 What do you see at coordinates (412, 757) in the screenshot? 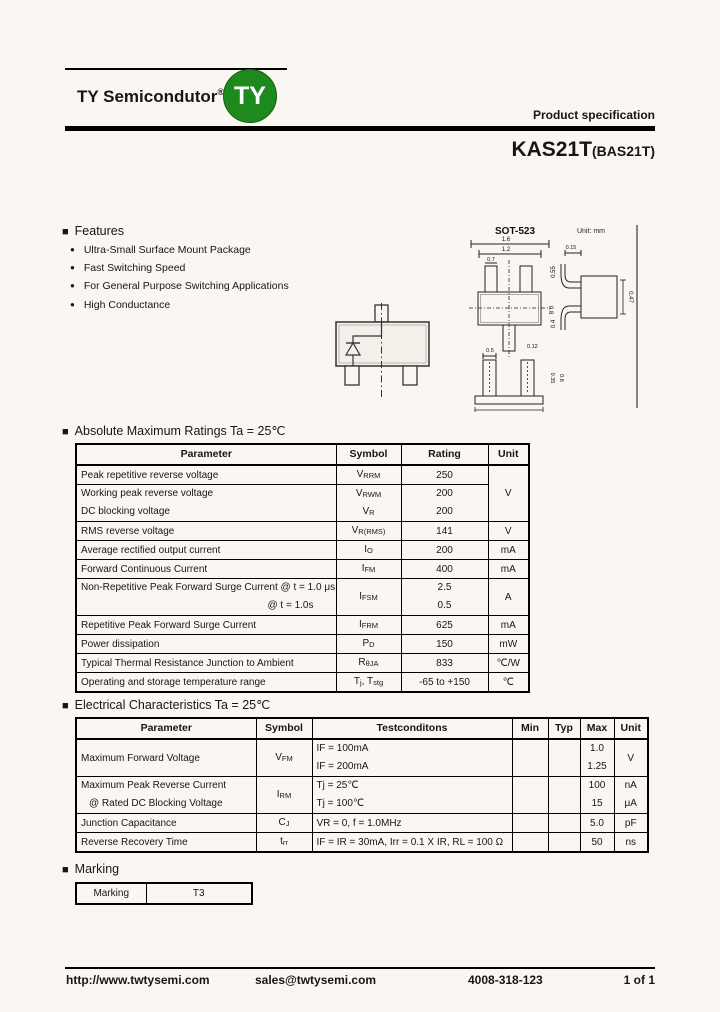
I see `conditions-cell: IF = 100mA IF = 200mA` at bounding box center [412, 757].